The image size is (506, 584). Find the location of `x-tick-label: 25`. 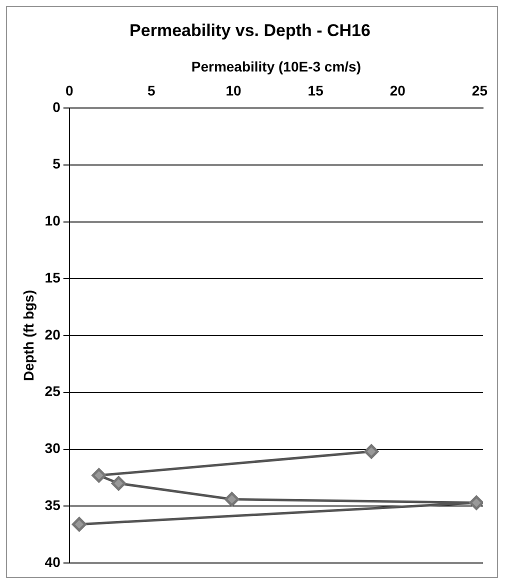

x-tick-label: 25 is located at coordinates (480, 90).